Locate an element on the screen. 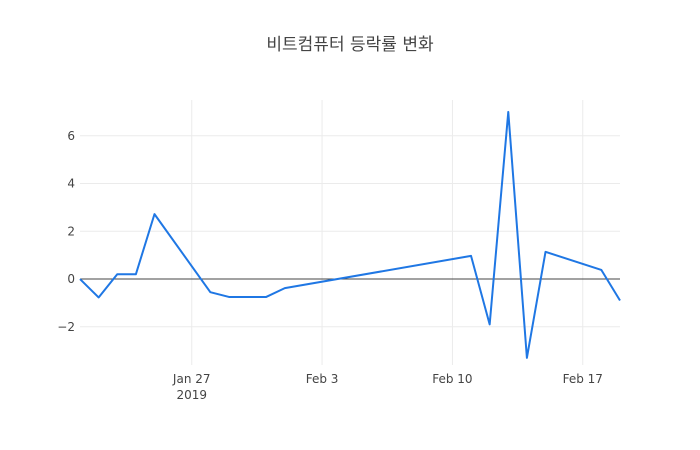 Image resolution: width=700 pixels, height=450 pixels. x-tick-label: Feb 3 is located at coordinates (322, 379).